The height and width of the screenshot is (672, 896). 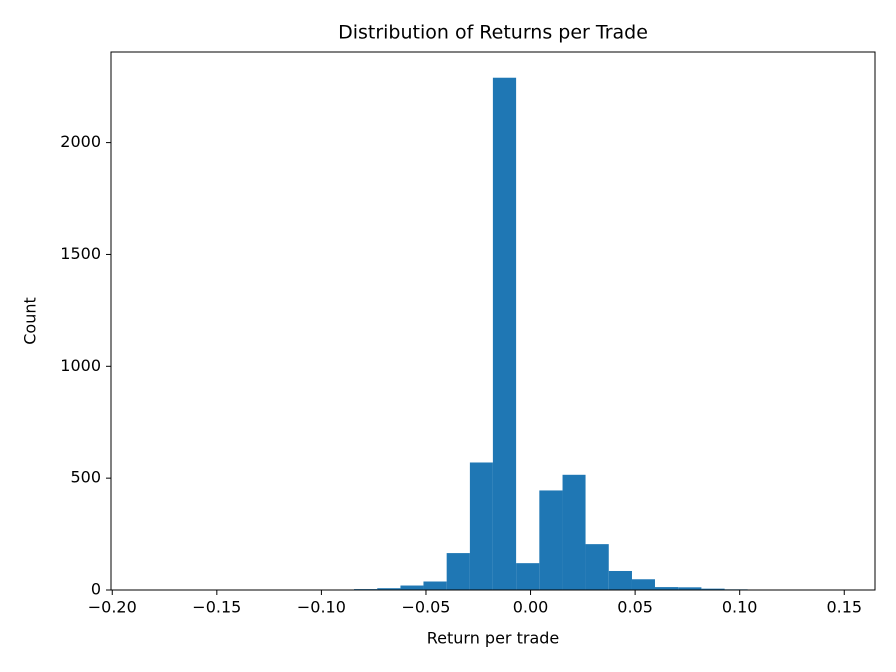 I want to click on x-tick-label: −0.10, so click(x=321, y=607).